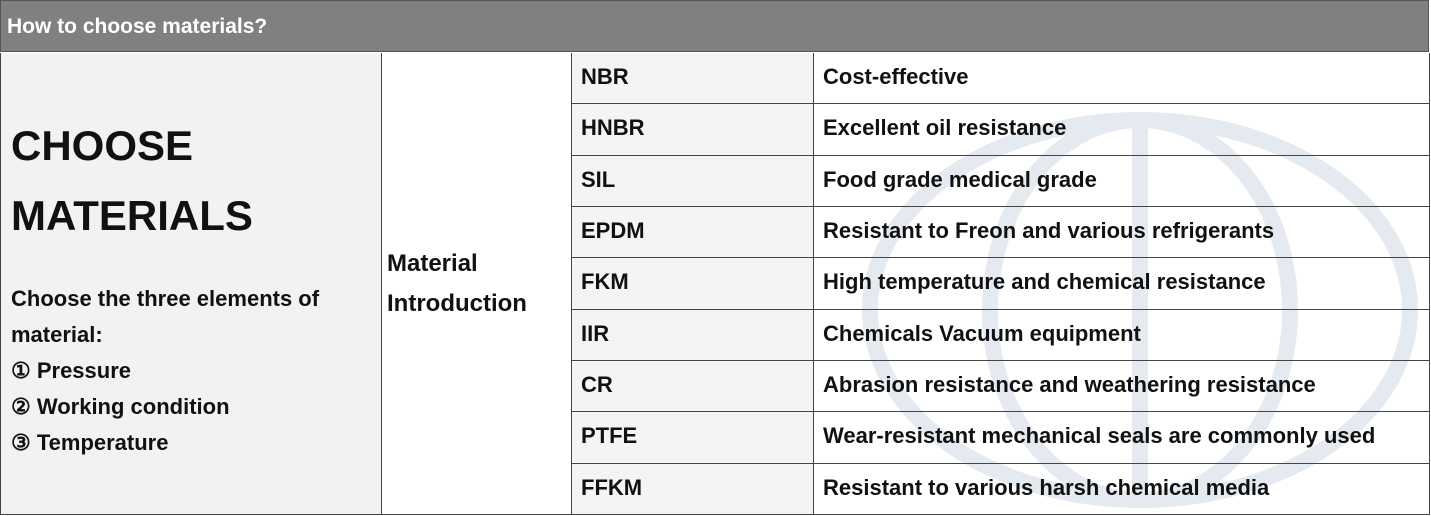  What do you see at coordinates (693, 386) in the screenshot?
I see `material-name: CR` at bounding box center [693, 386].